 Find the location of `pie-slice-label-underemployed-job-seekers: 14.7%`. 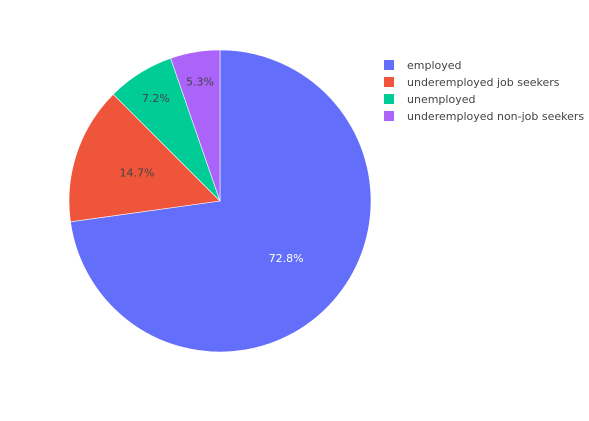

pie-slice-label-underemployed-job-seekers: 14.7% is located at coordinates (136, 173).